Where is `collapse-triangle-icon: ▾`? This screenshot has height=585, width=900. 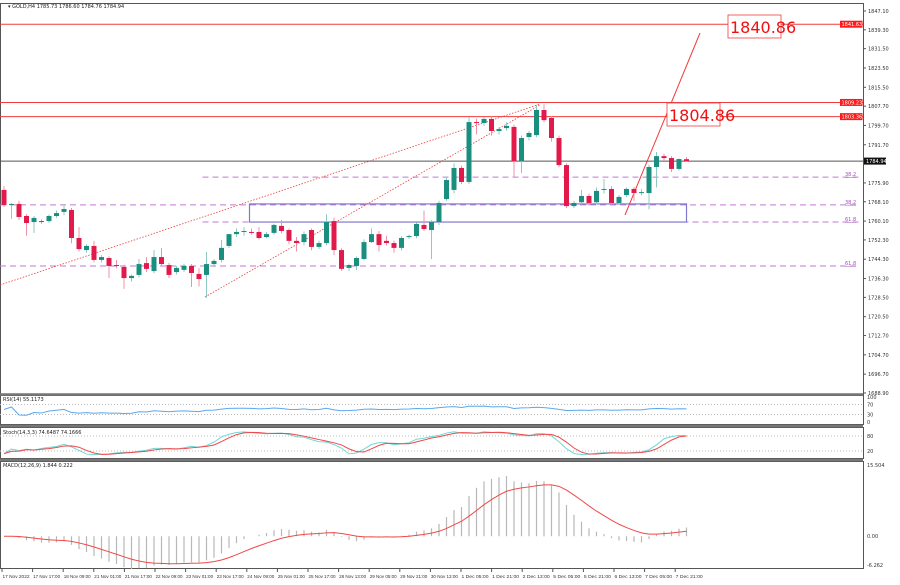 collapse-triangle-icon: ▾ is located at coordinates (9, 7).